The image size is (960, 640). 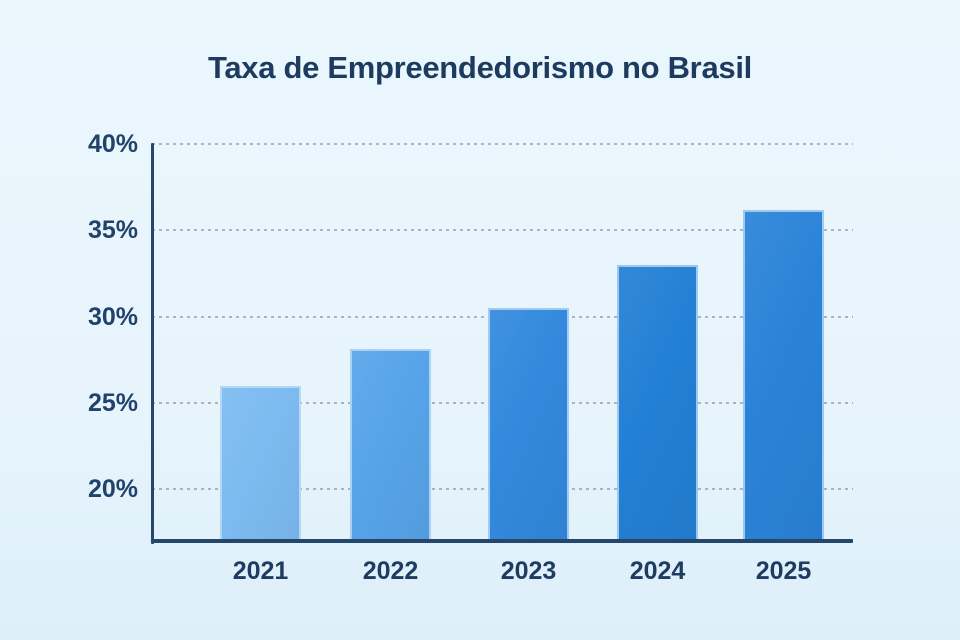 I want to click on y-tick-label-35: 35%, so click(x=112, y=230).